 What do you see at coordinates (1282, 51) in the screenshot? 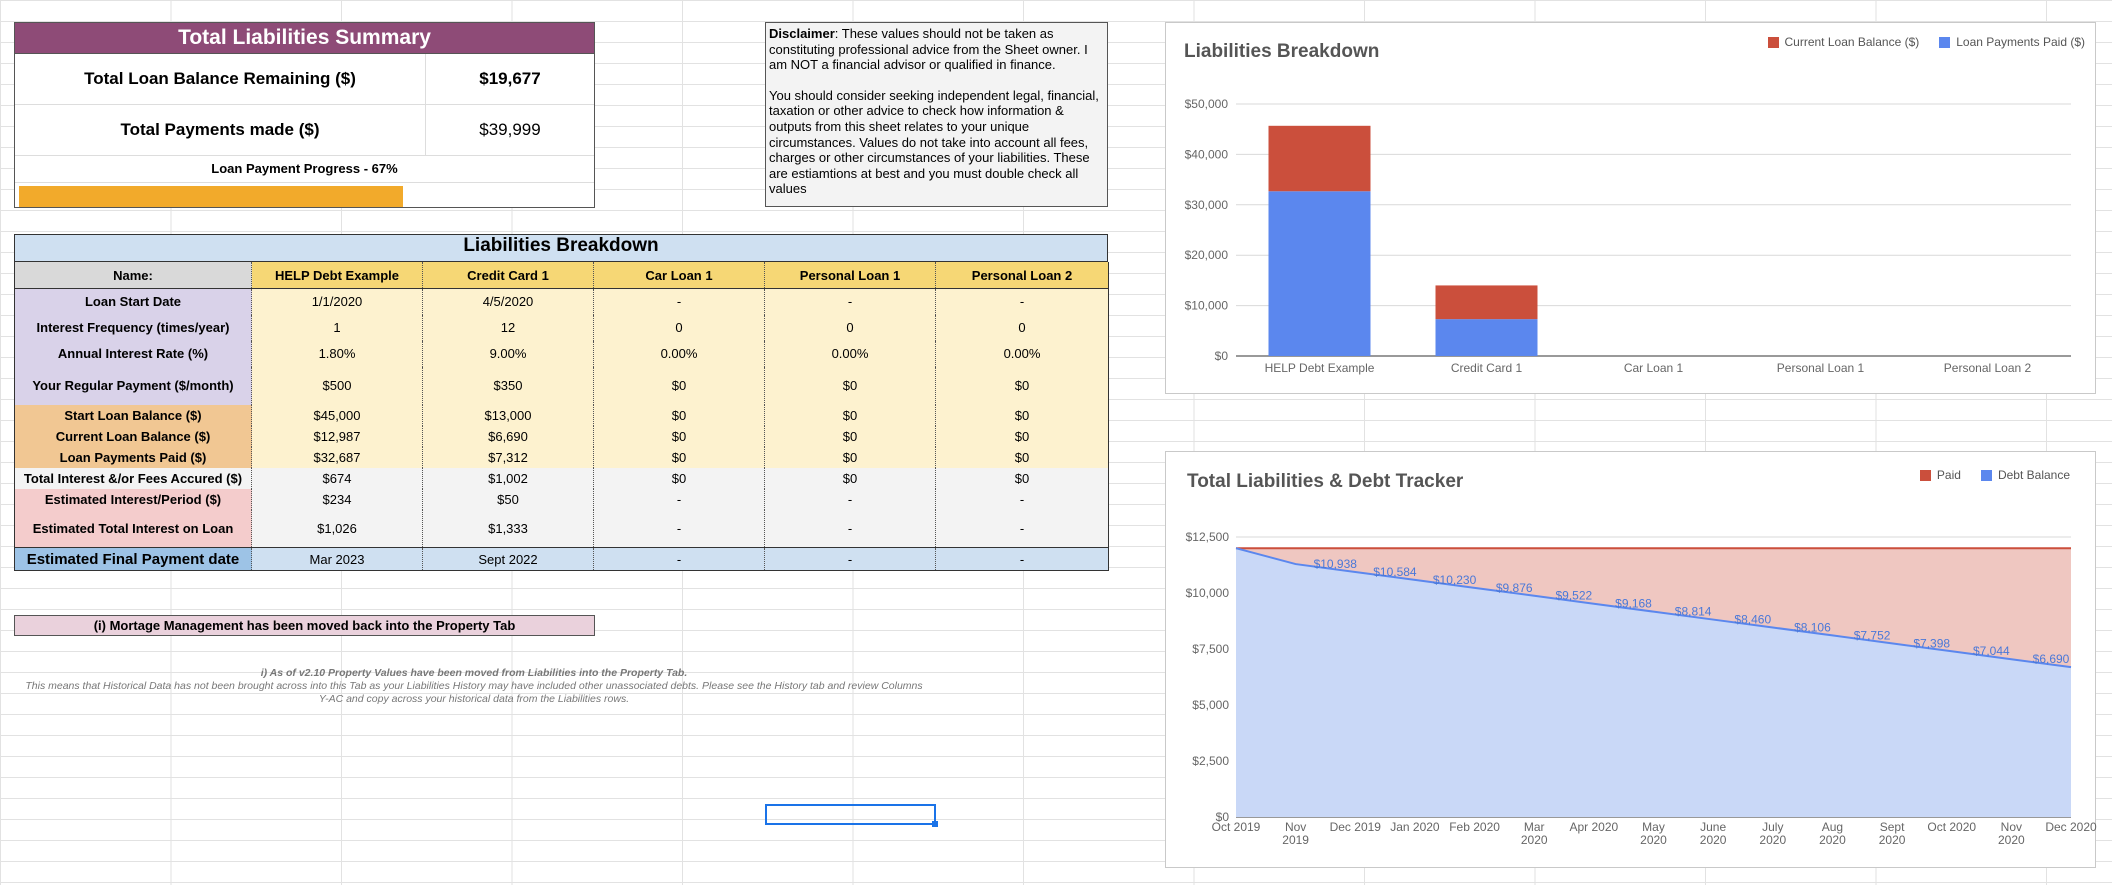
I see `chart-title: Liabilities Breakdown` at bounding box center [1282, 51].